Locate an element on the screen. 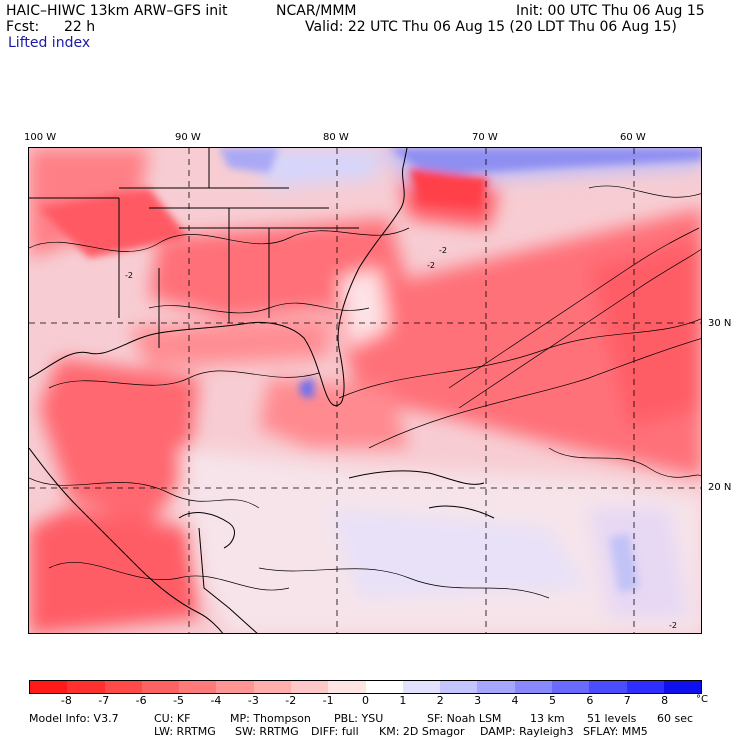  lon-label-70w: 70 W is located at coordinates (485, 137).